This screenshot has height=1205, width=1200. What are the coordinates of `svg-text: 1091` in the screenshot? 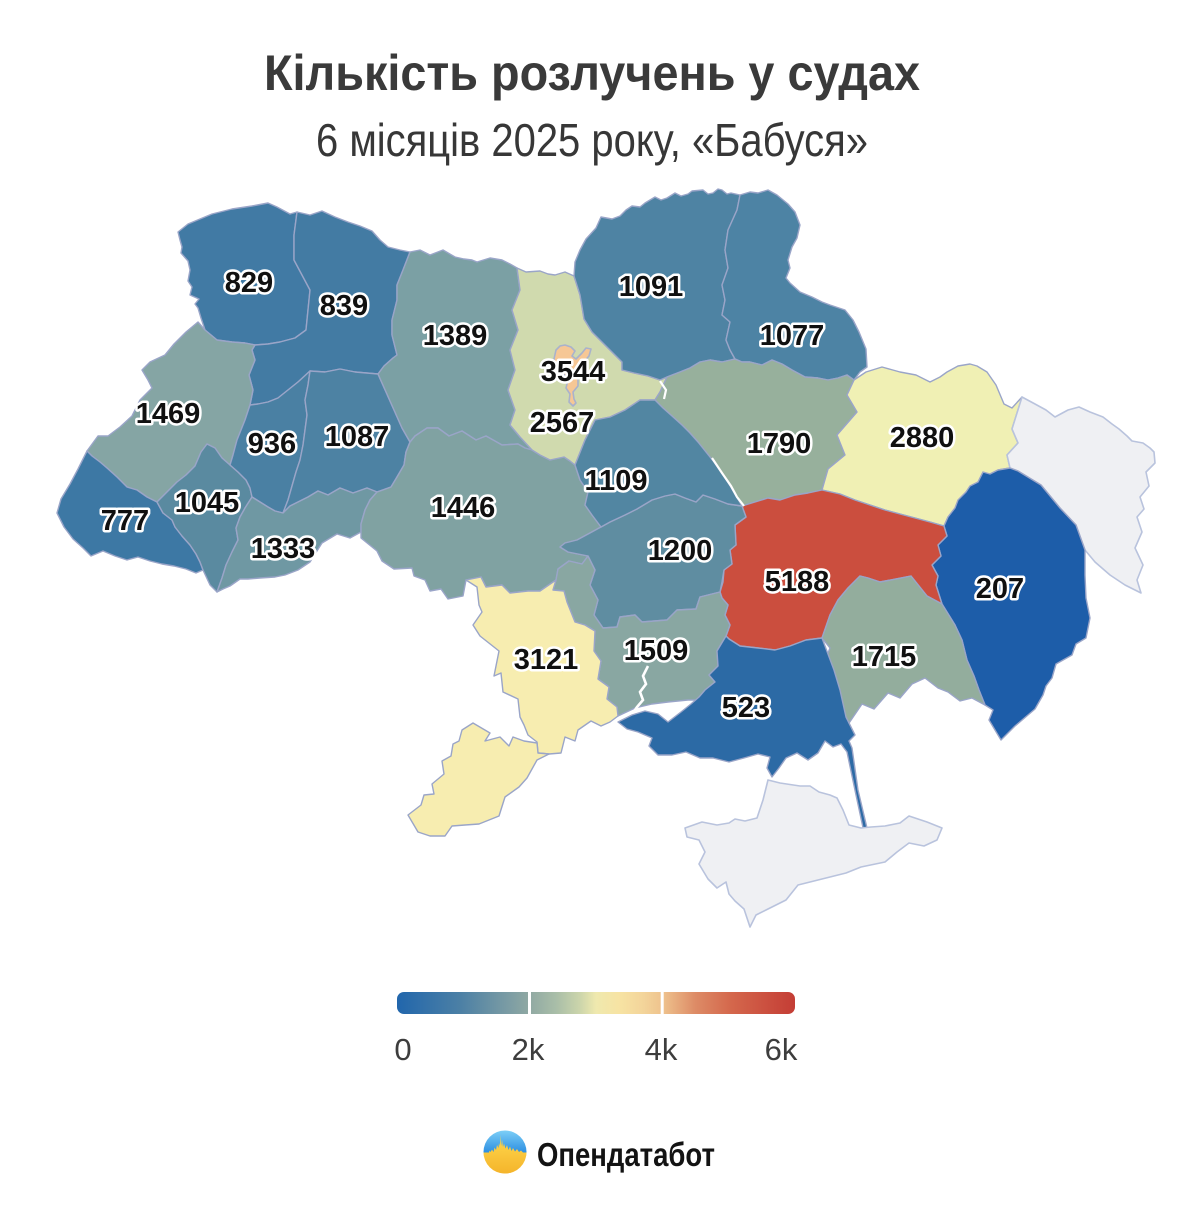 It's located at (651, 287).